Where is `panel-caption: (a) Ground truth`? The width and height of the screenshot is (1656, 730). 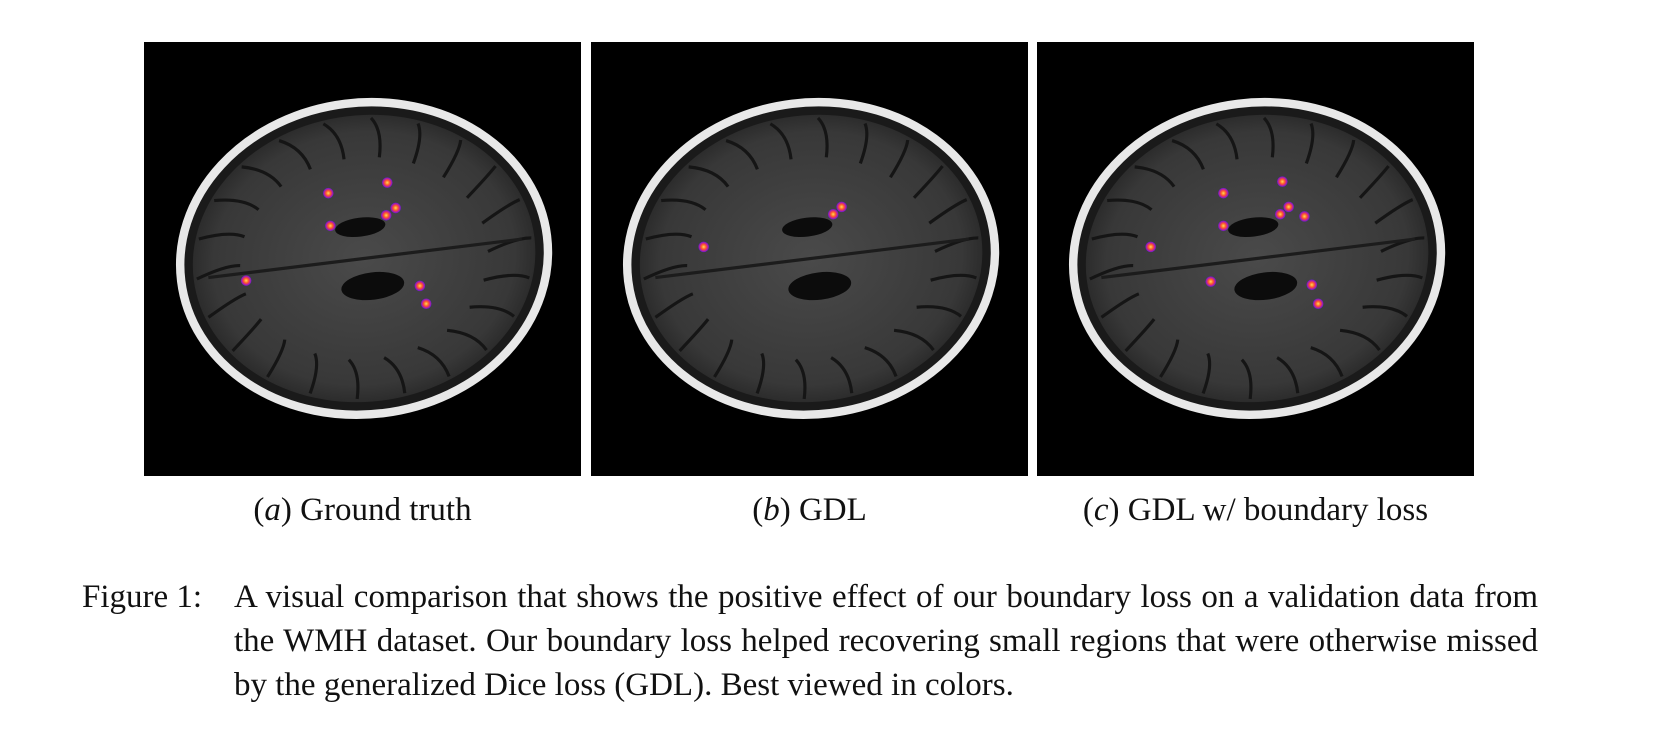 panel-caption: (a) Ground truth is located at coordinates (362, 510).